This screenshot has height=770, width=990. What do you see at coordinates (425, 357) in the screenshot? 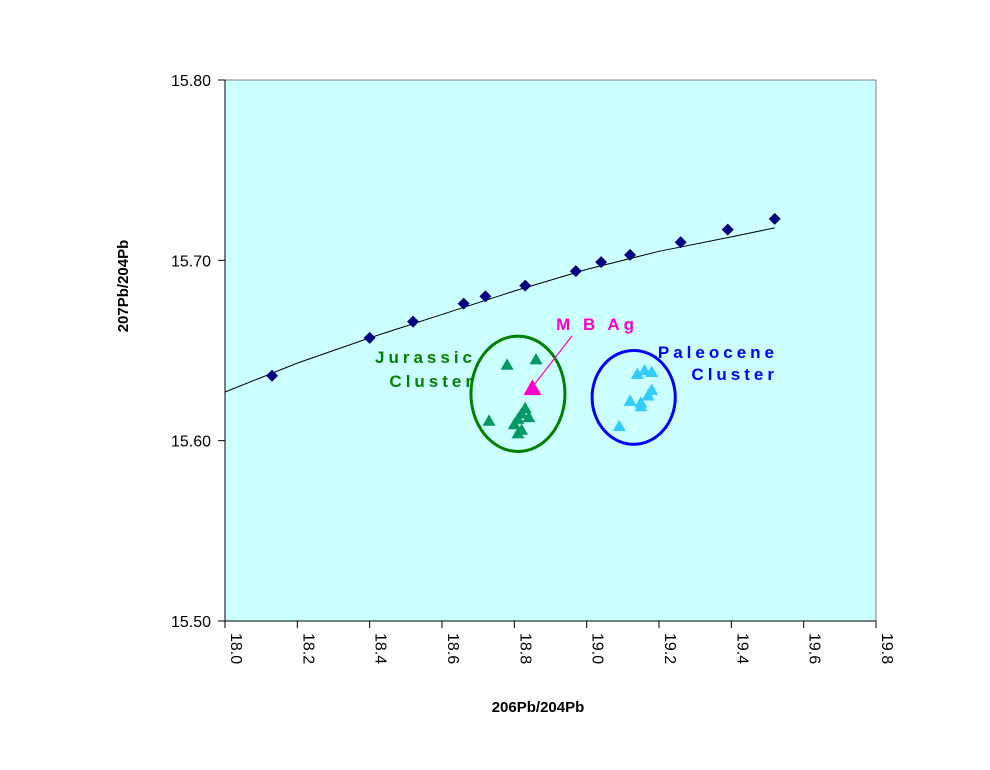
I see `jurassic-cluster-label: Jurassic` at bounding box center [425, 357].